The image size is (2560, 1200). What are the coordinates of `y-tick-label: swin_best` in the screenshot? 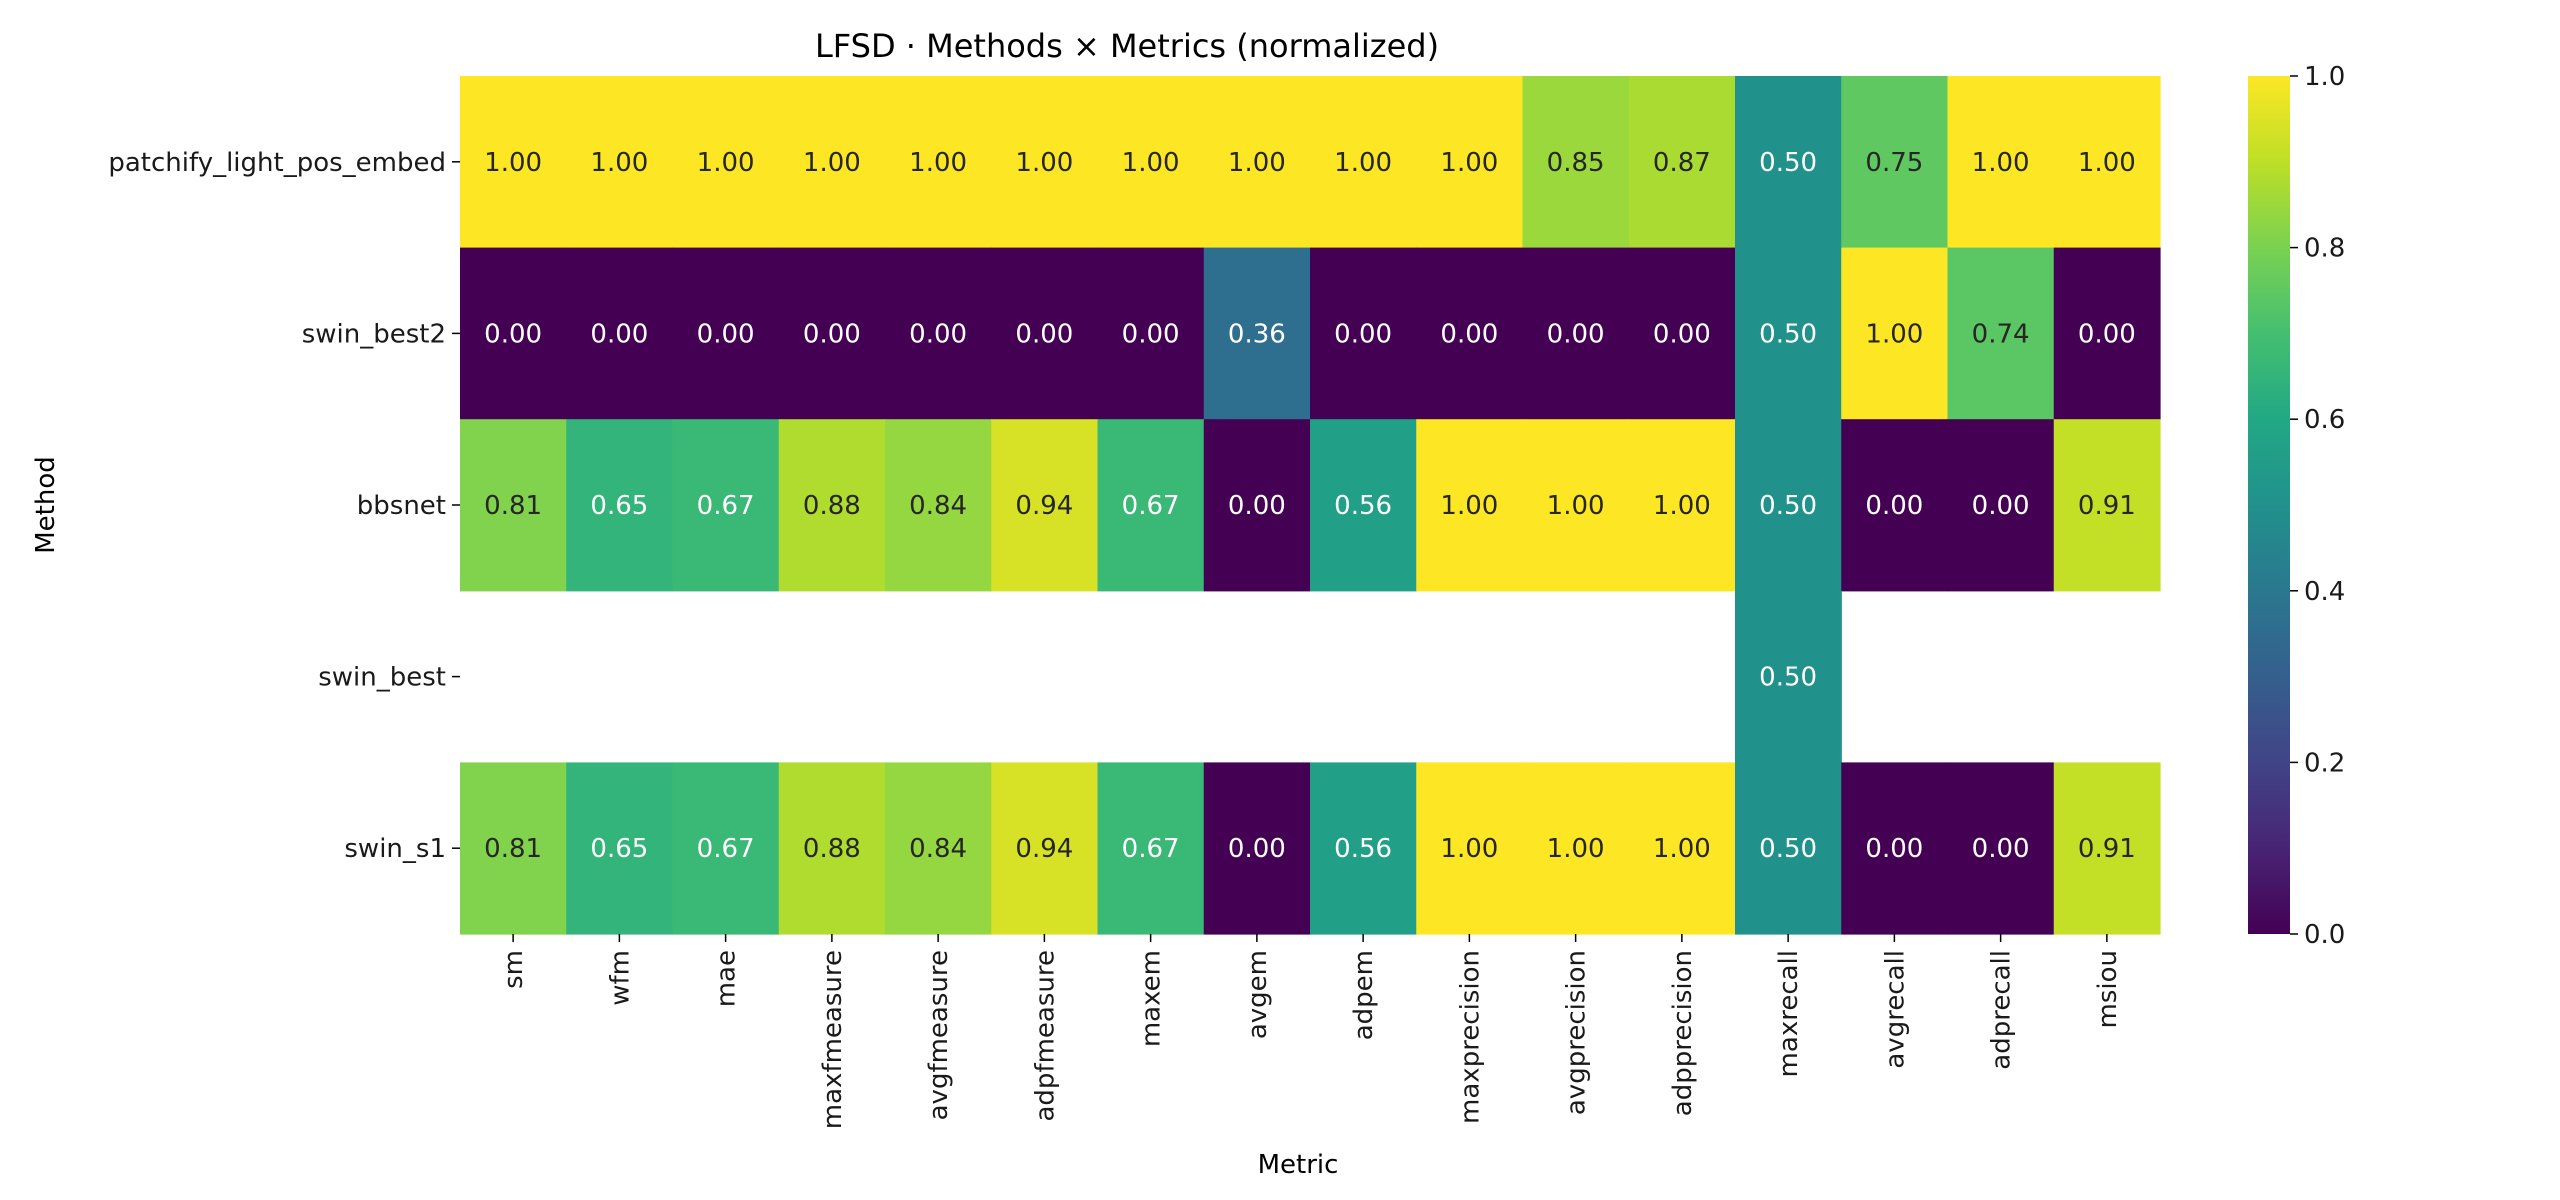 It's located at (382, 678).